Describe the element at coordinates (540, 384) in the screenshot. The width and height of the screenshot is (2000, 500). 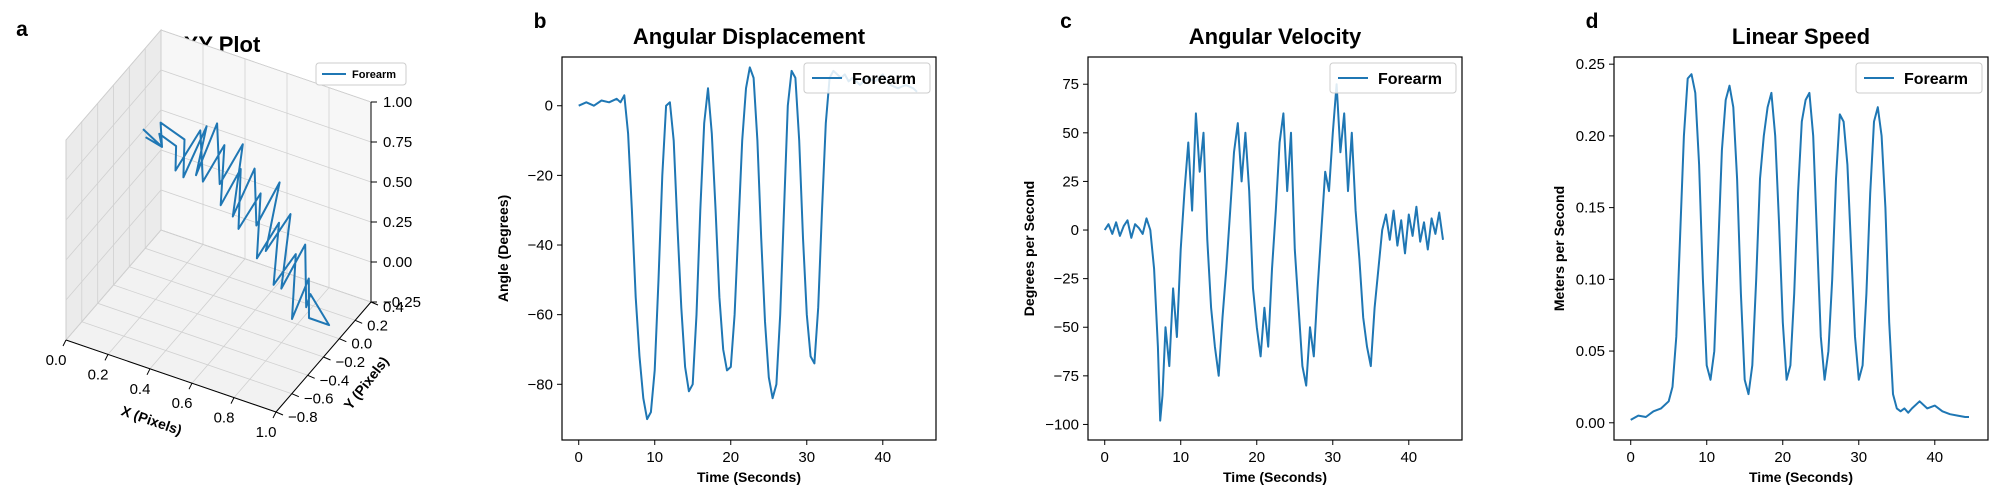
I see `y-tick-label: −80` at that location.